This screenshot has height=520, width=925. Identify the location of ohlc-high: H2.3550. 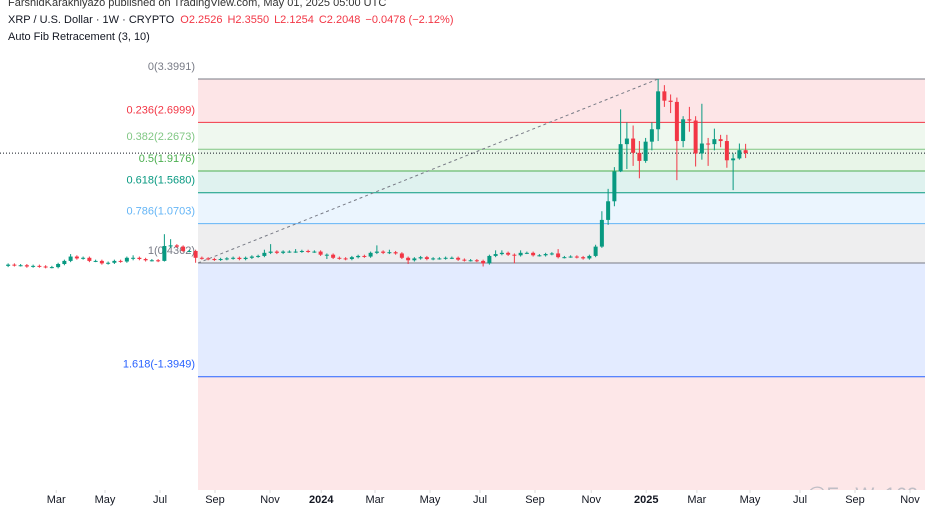
(248, 20).